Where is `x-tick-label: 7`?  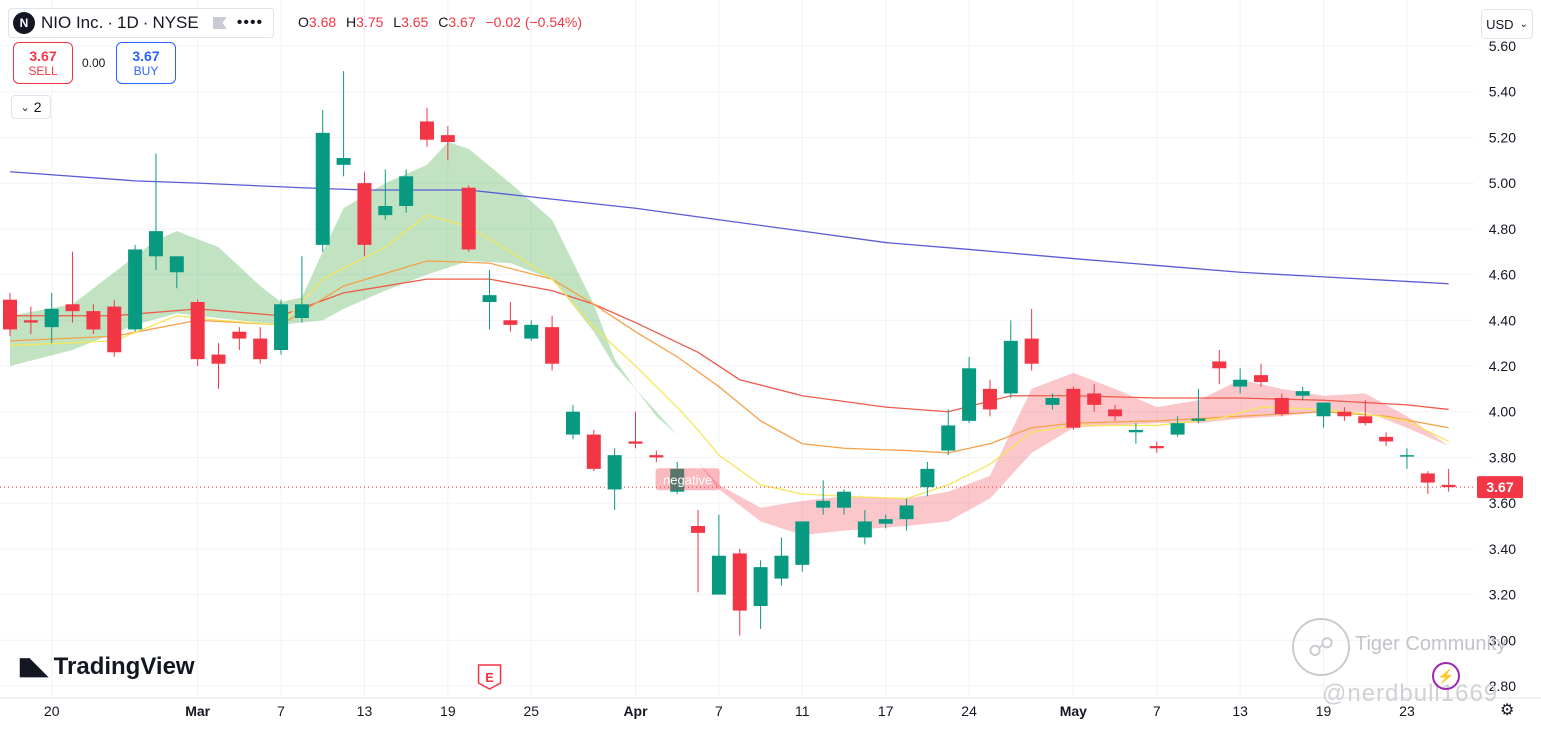
x-tick-label: 7 is located at coordinates (281, 711).